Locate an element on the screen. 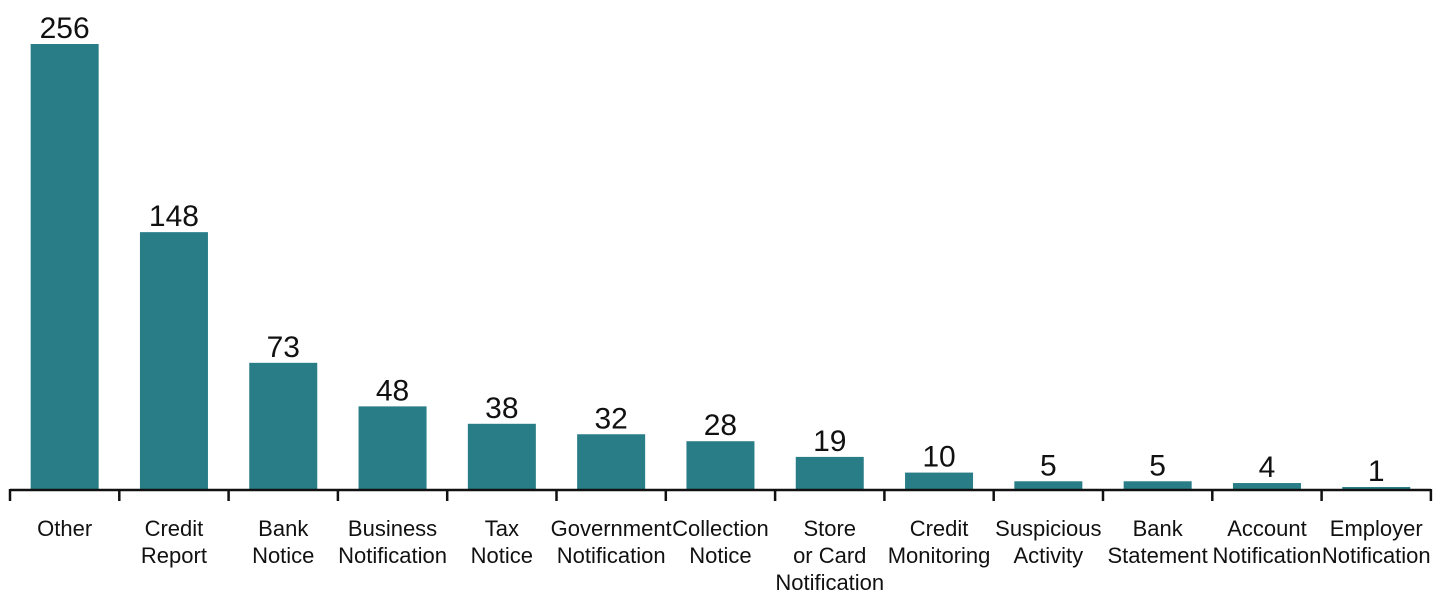 The image size is (1441, 596). category-label-line: Tax is located at coordinates (502, 528).